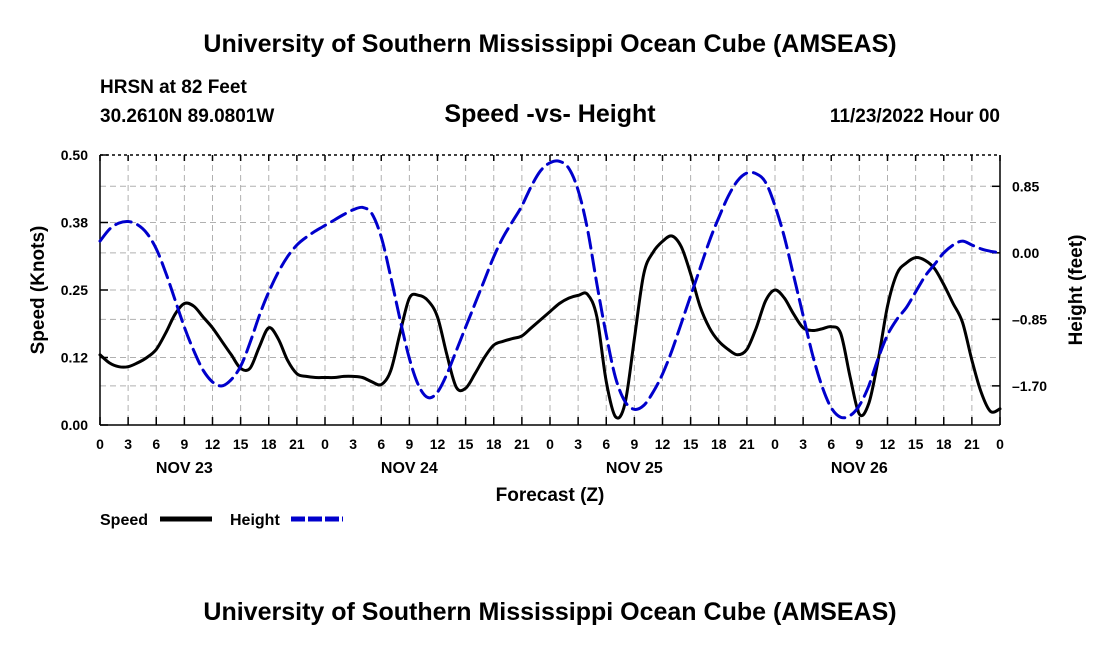 The width and height of the screenshot is (1100, 650). What do you see at coordinates (74, 155) in the screenshot?
I see `y-tick-label: 0.50` at bounding box center [74, 155].